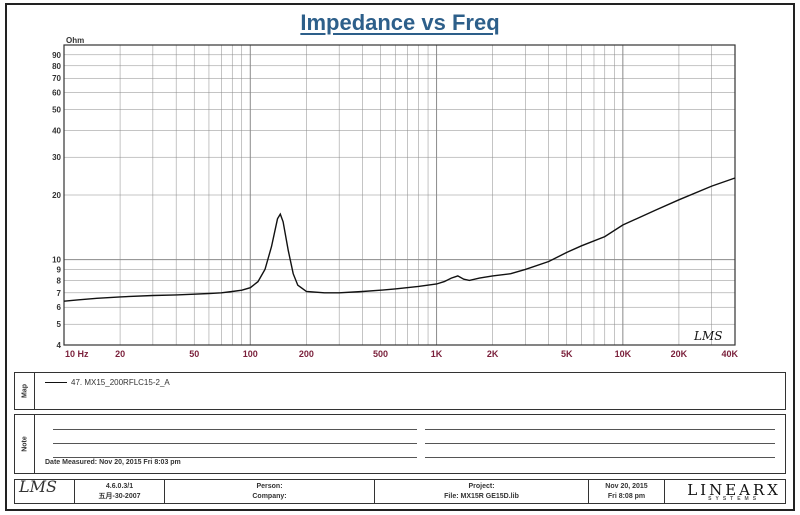 The height and width of the screenshot is (515, 800). I want to click on legend-swatch, so click(56, 382).